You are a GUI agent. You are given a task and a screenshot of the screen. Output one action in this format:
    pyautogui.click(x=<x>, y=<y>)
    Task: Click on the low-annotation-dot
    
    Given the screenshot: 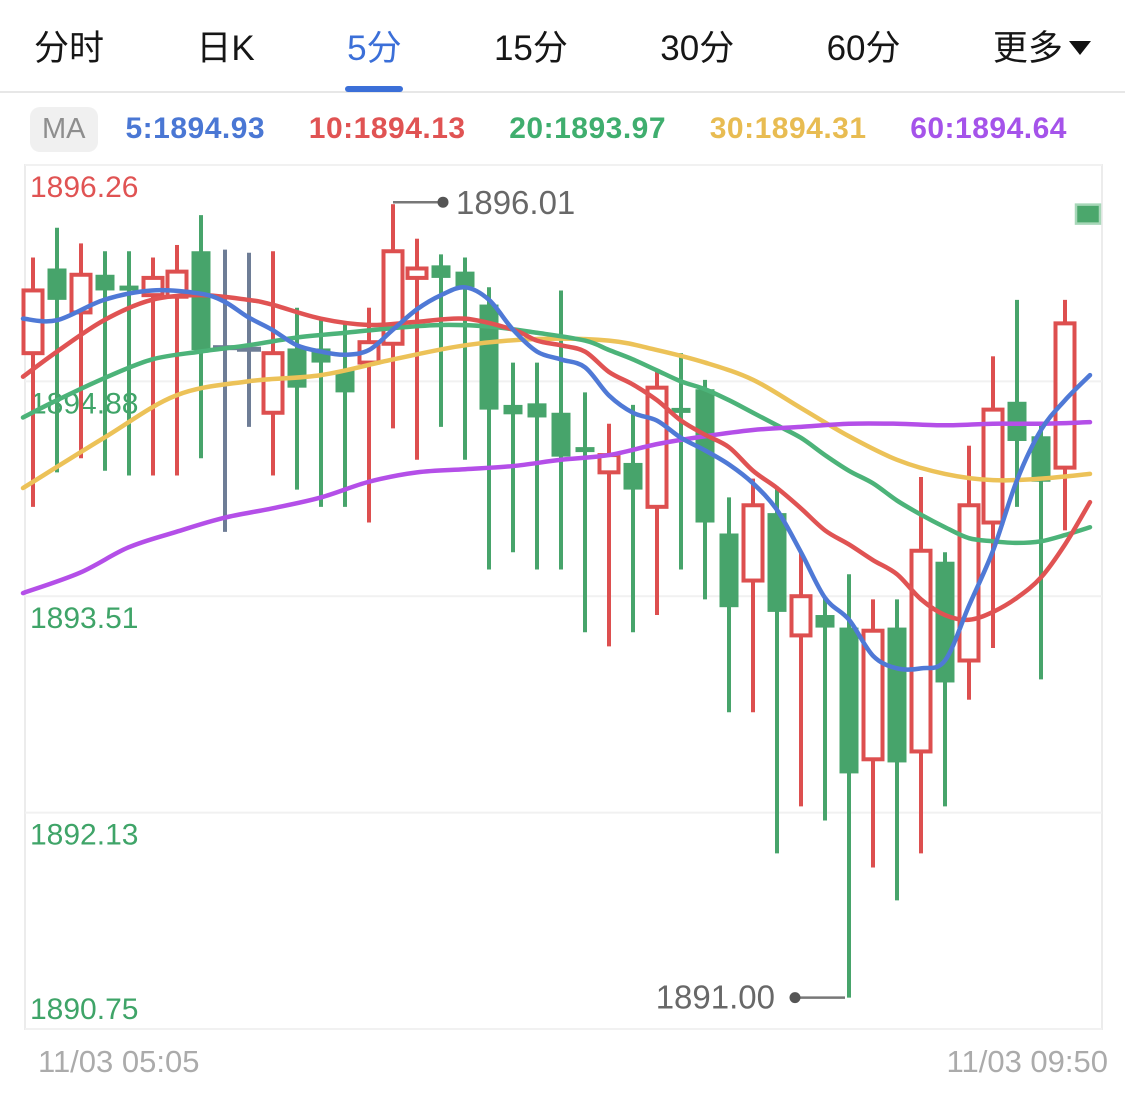 What is the action you would take?
    pyautogui.click(x=795, y=998)
    